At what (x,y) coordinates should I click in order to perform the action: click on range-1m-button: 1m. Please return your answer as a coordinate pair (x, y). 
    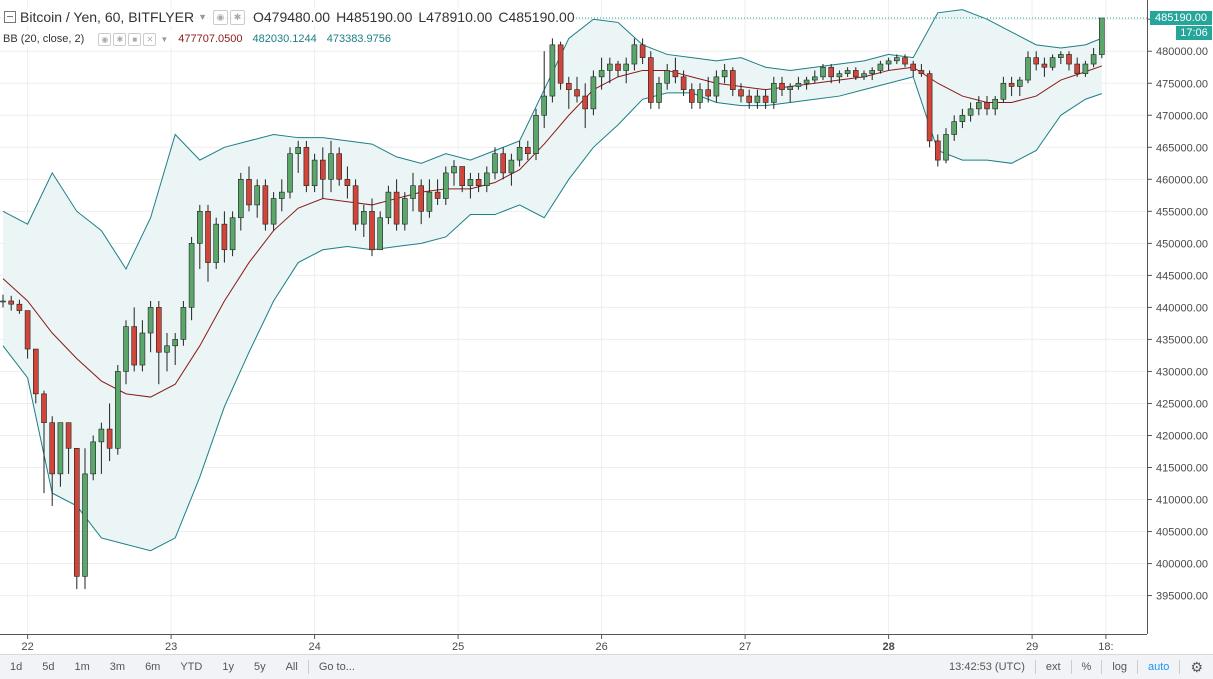
    Looking at the image, I should click on (82, 667).